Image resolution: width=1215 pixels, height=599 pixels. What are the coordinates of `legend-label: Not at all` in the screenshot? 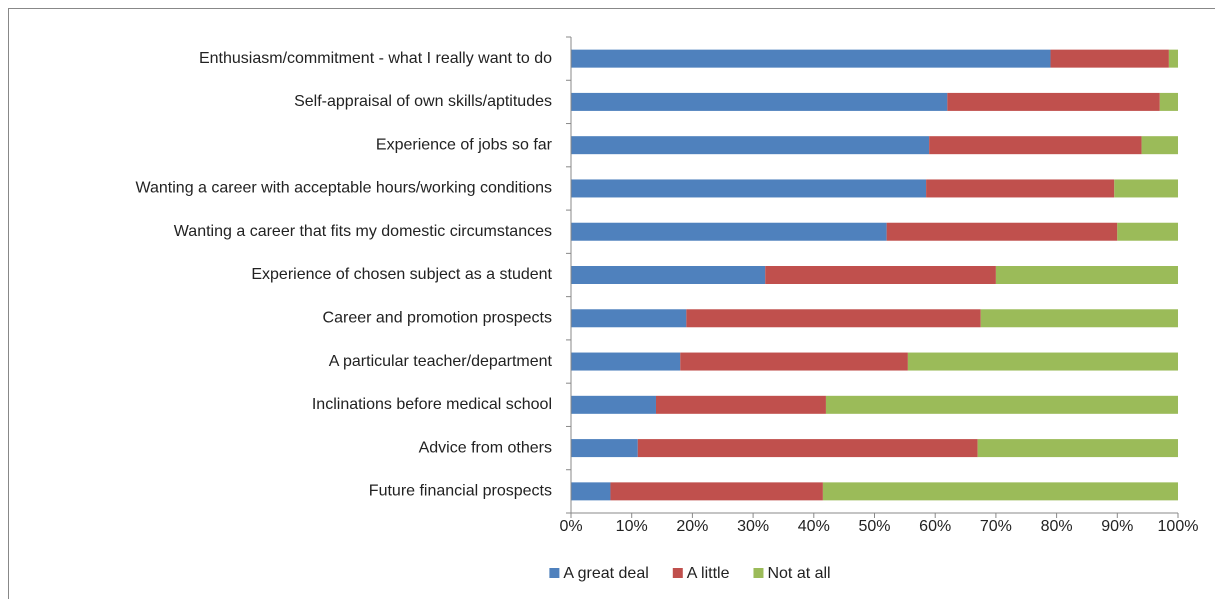 It's located at (798, 573).